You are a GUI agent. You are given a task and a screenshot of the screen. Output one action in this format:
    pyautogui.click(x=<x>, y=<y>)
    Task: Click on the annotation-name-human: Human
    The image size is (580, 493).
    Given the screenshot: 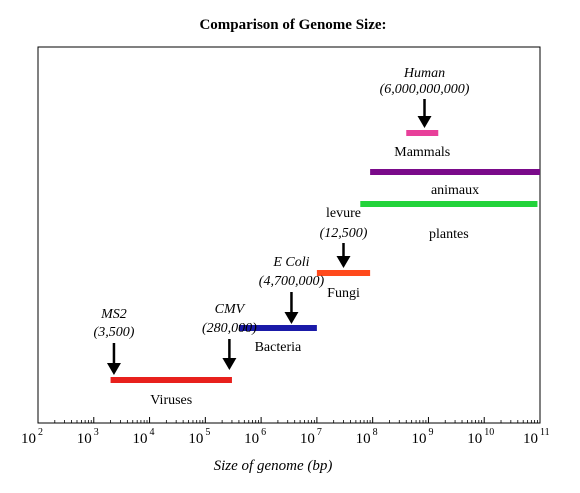 What is the action you would take?
    pyautogui.click(x=424, y=73)
    